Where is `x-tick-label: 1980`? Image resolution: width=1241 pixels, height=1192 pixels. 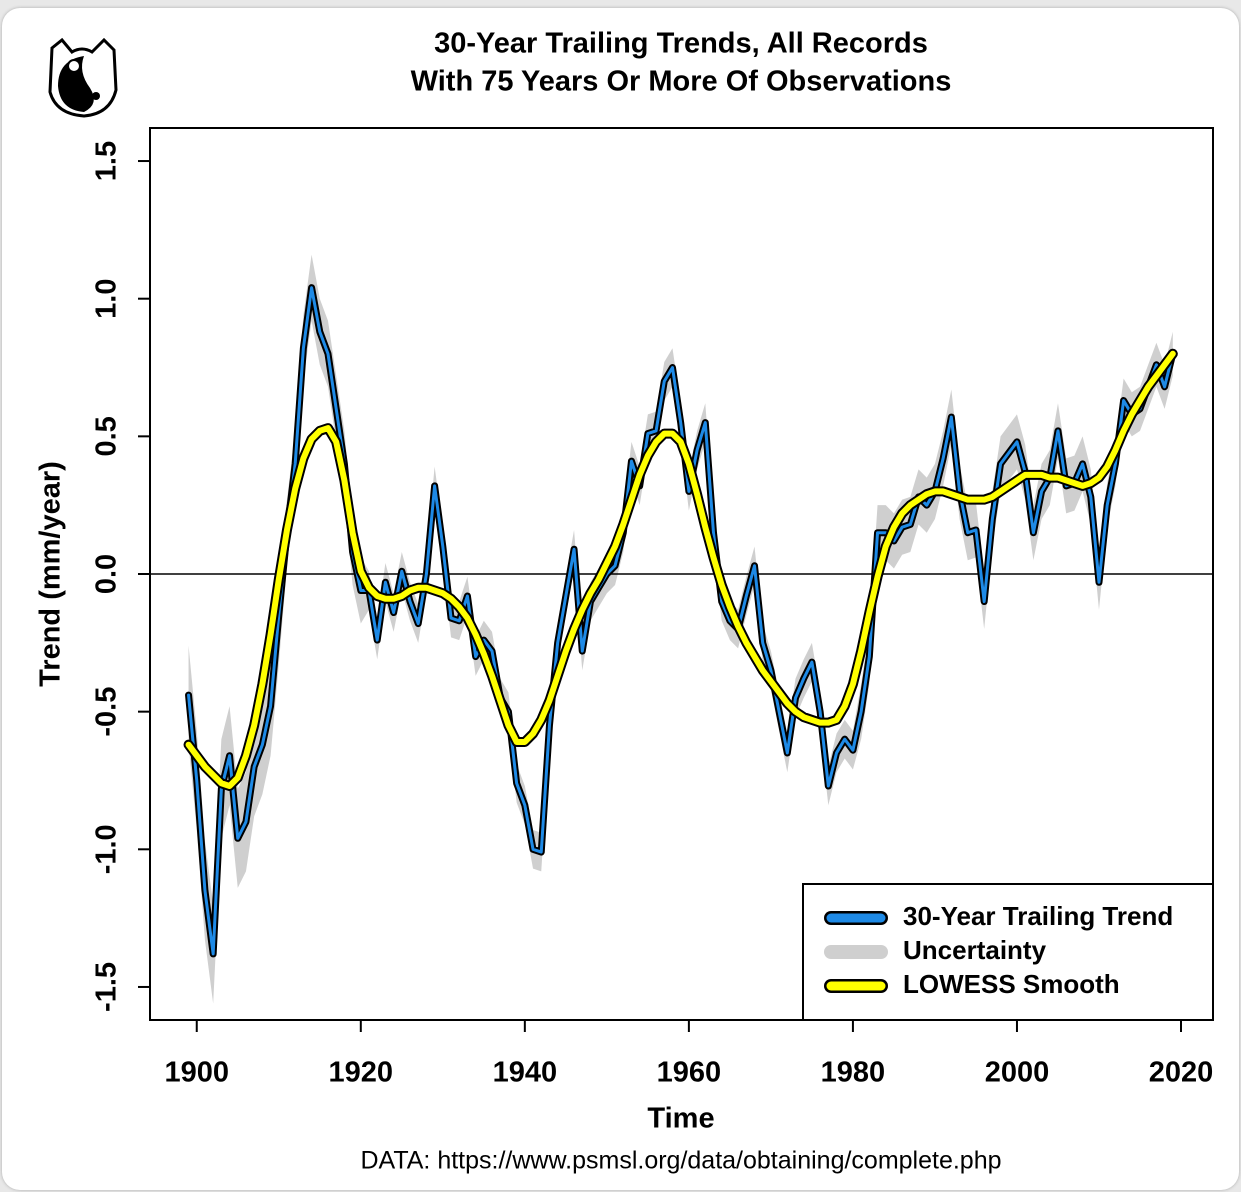 x-tick-label: 1980 is located at coordinates (853, 1073).